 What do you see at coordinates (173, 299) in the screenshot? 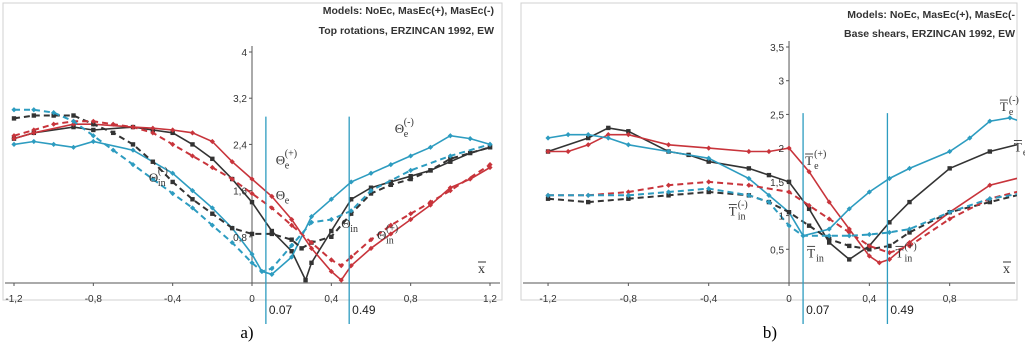
I see `x-tick-label: -0,4` at bounding box center [173, 299].